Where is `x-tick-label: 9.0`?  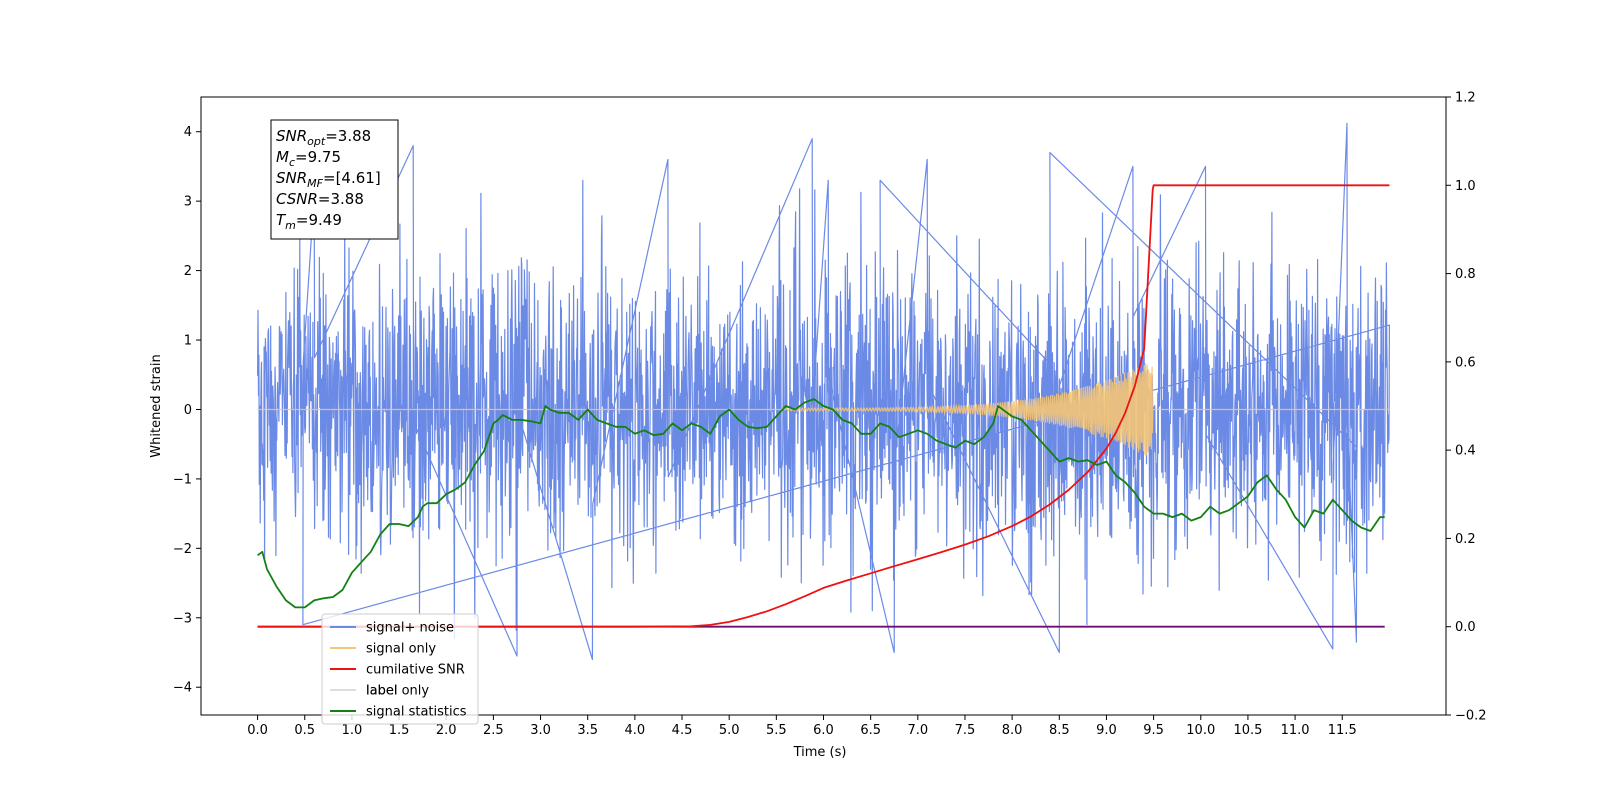 x-tick-label: 9.0 is located at coordinates (1106, 730).